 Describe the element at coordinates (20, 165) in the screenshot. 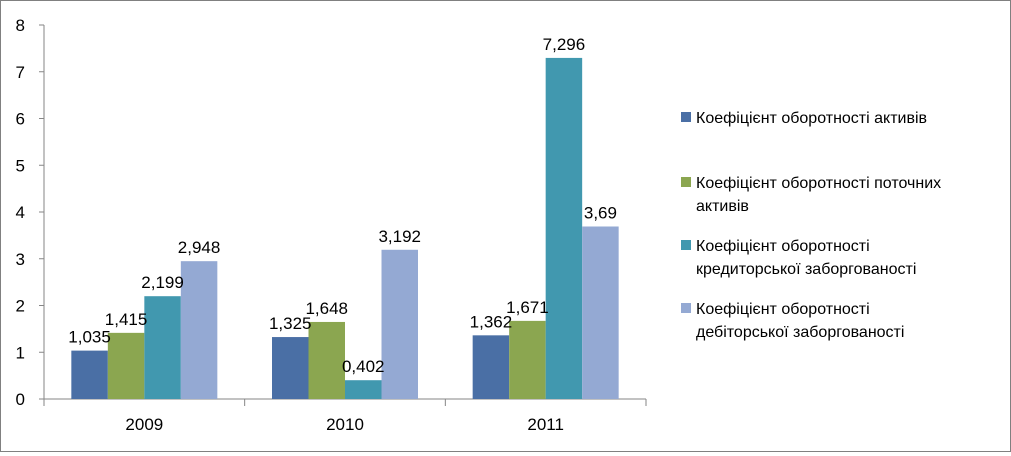

I see `y-tick-label: 5` at that location.